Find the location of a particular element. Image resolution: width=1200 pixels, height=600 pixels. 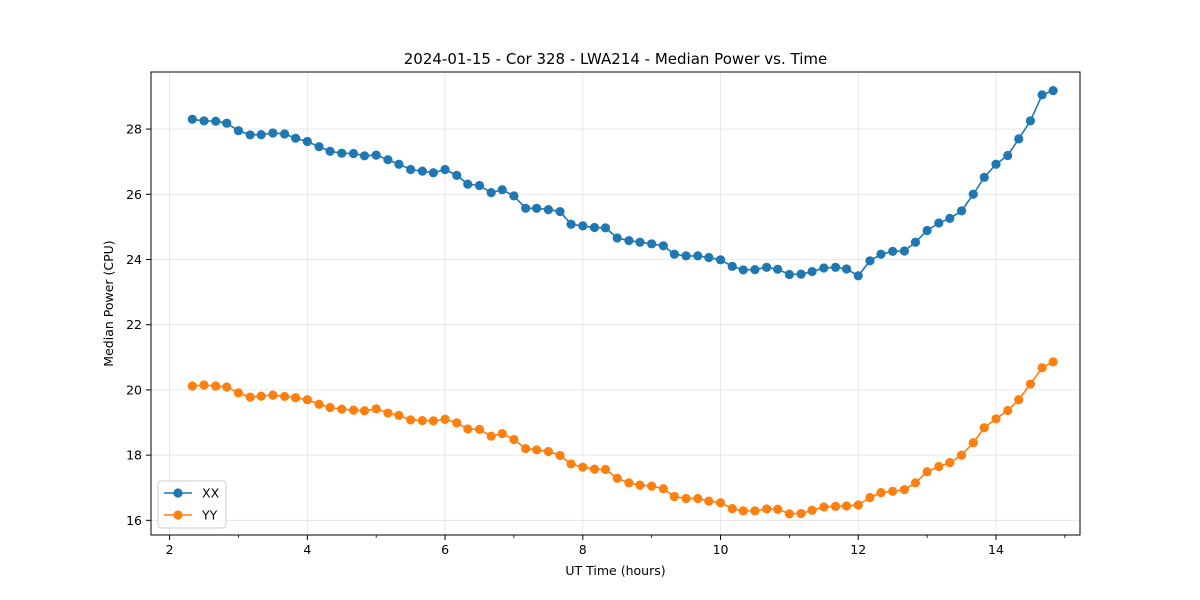

y-tick-label: 18 is located at coordinates (134, 455).